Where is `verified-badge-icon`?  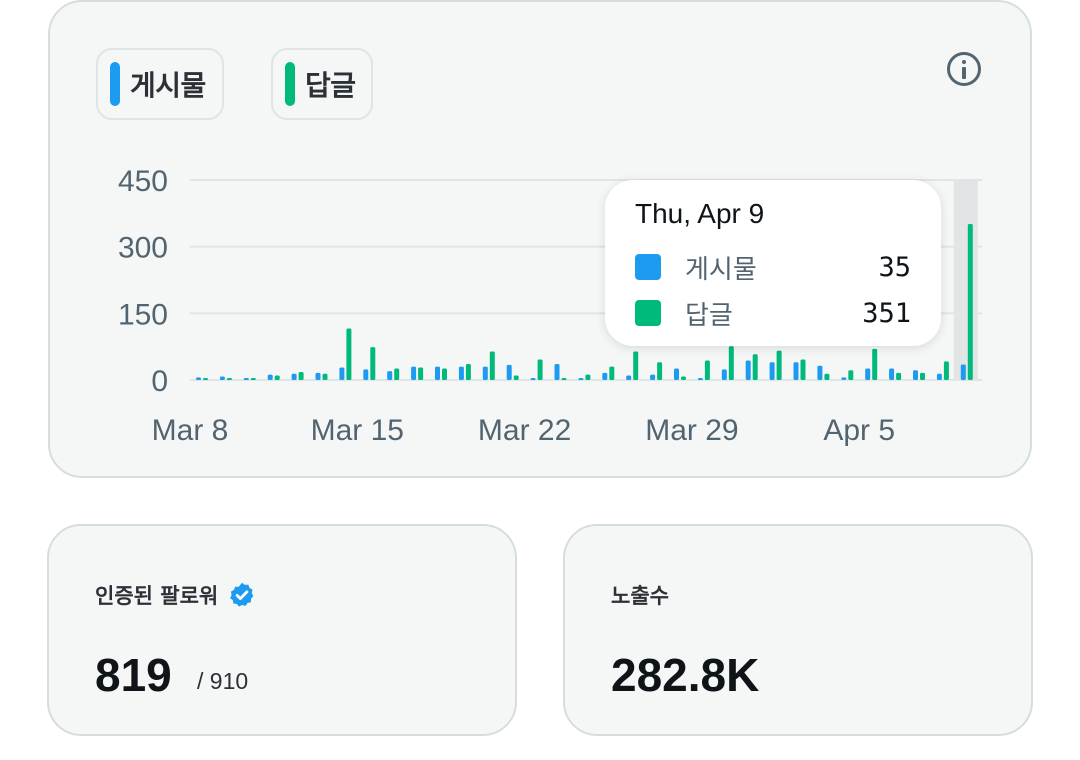
verified-badge-icon is located at coordinates (242, 594).